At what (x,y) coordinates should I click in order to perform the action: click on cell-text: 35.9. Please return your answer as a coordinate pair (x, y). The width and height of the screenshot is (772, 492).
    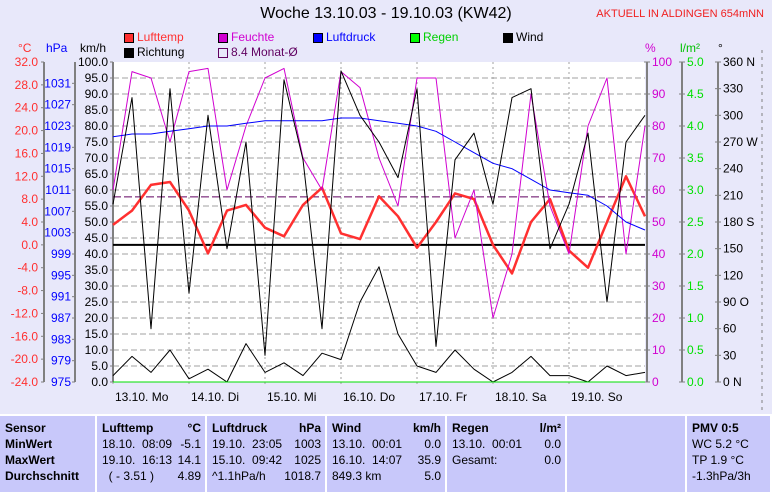
    Looking at the image, I should click on (429, 460).